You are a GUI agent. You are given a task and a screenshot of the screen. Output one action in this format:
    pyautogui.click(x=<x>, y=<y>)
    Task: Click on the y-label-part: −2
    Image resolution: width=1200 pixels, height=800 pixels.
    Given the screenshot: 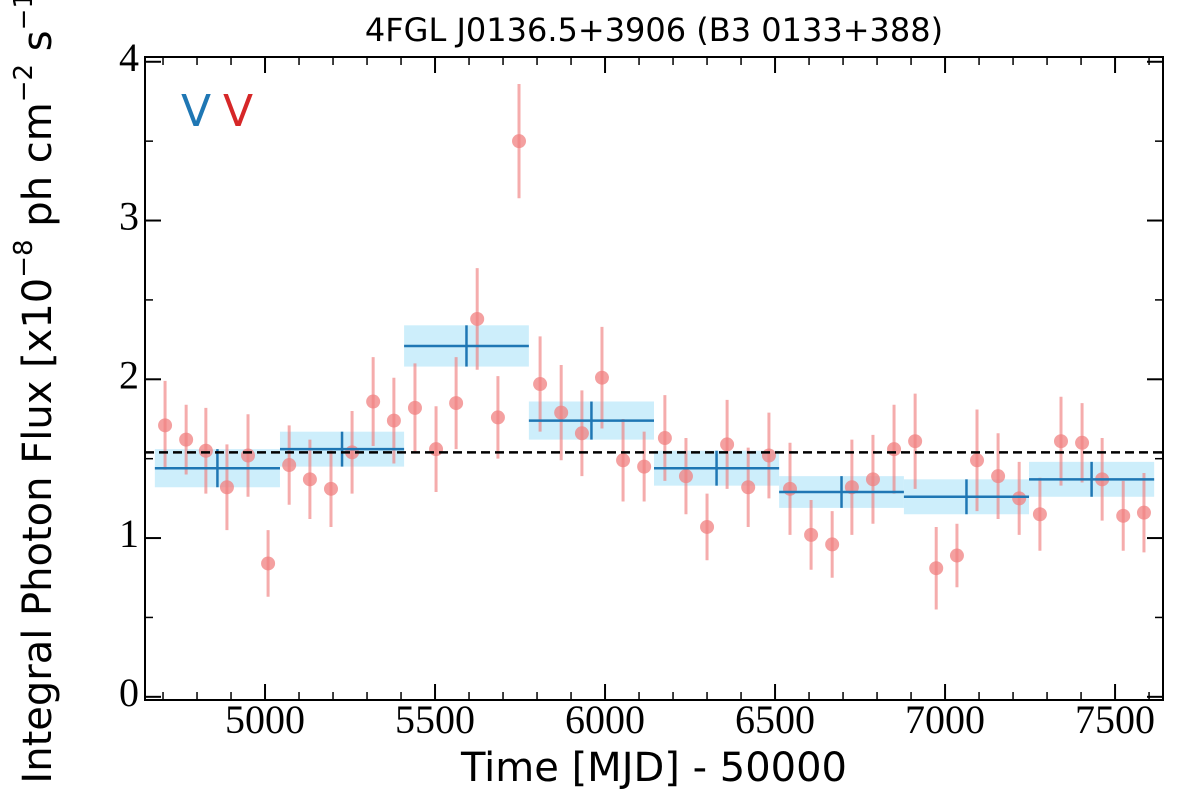 What is the action you would take?
    pyautogui.click(x=24, y=83)
    